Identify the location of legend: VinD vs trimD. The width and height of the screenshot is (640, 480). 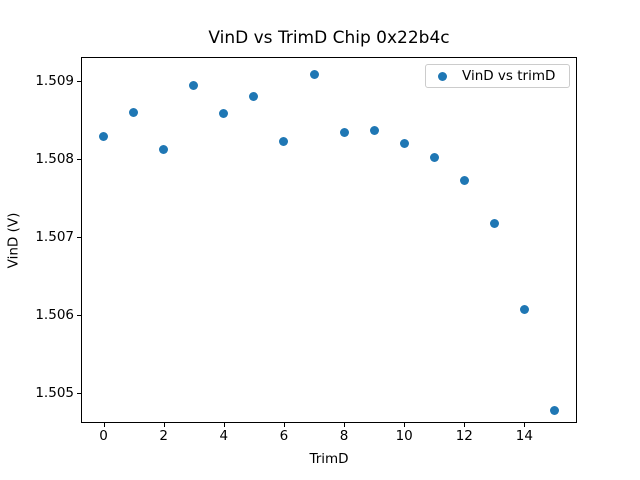
(497, 76).